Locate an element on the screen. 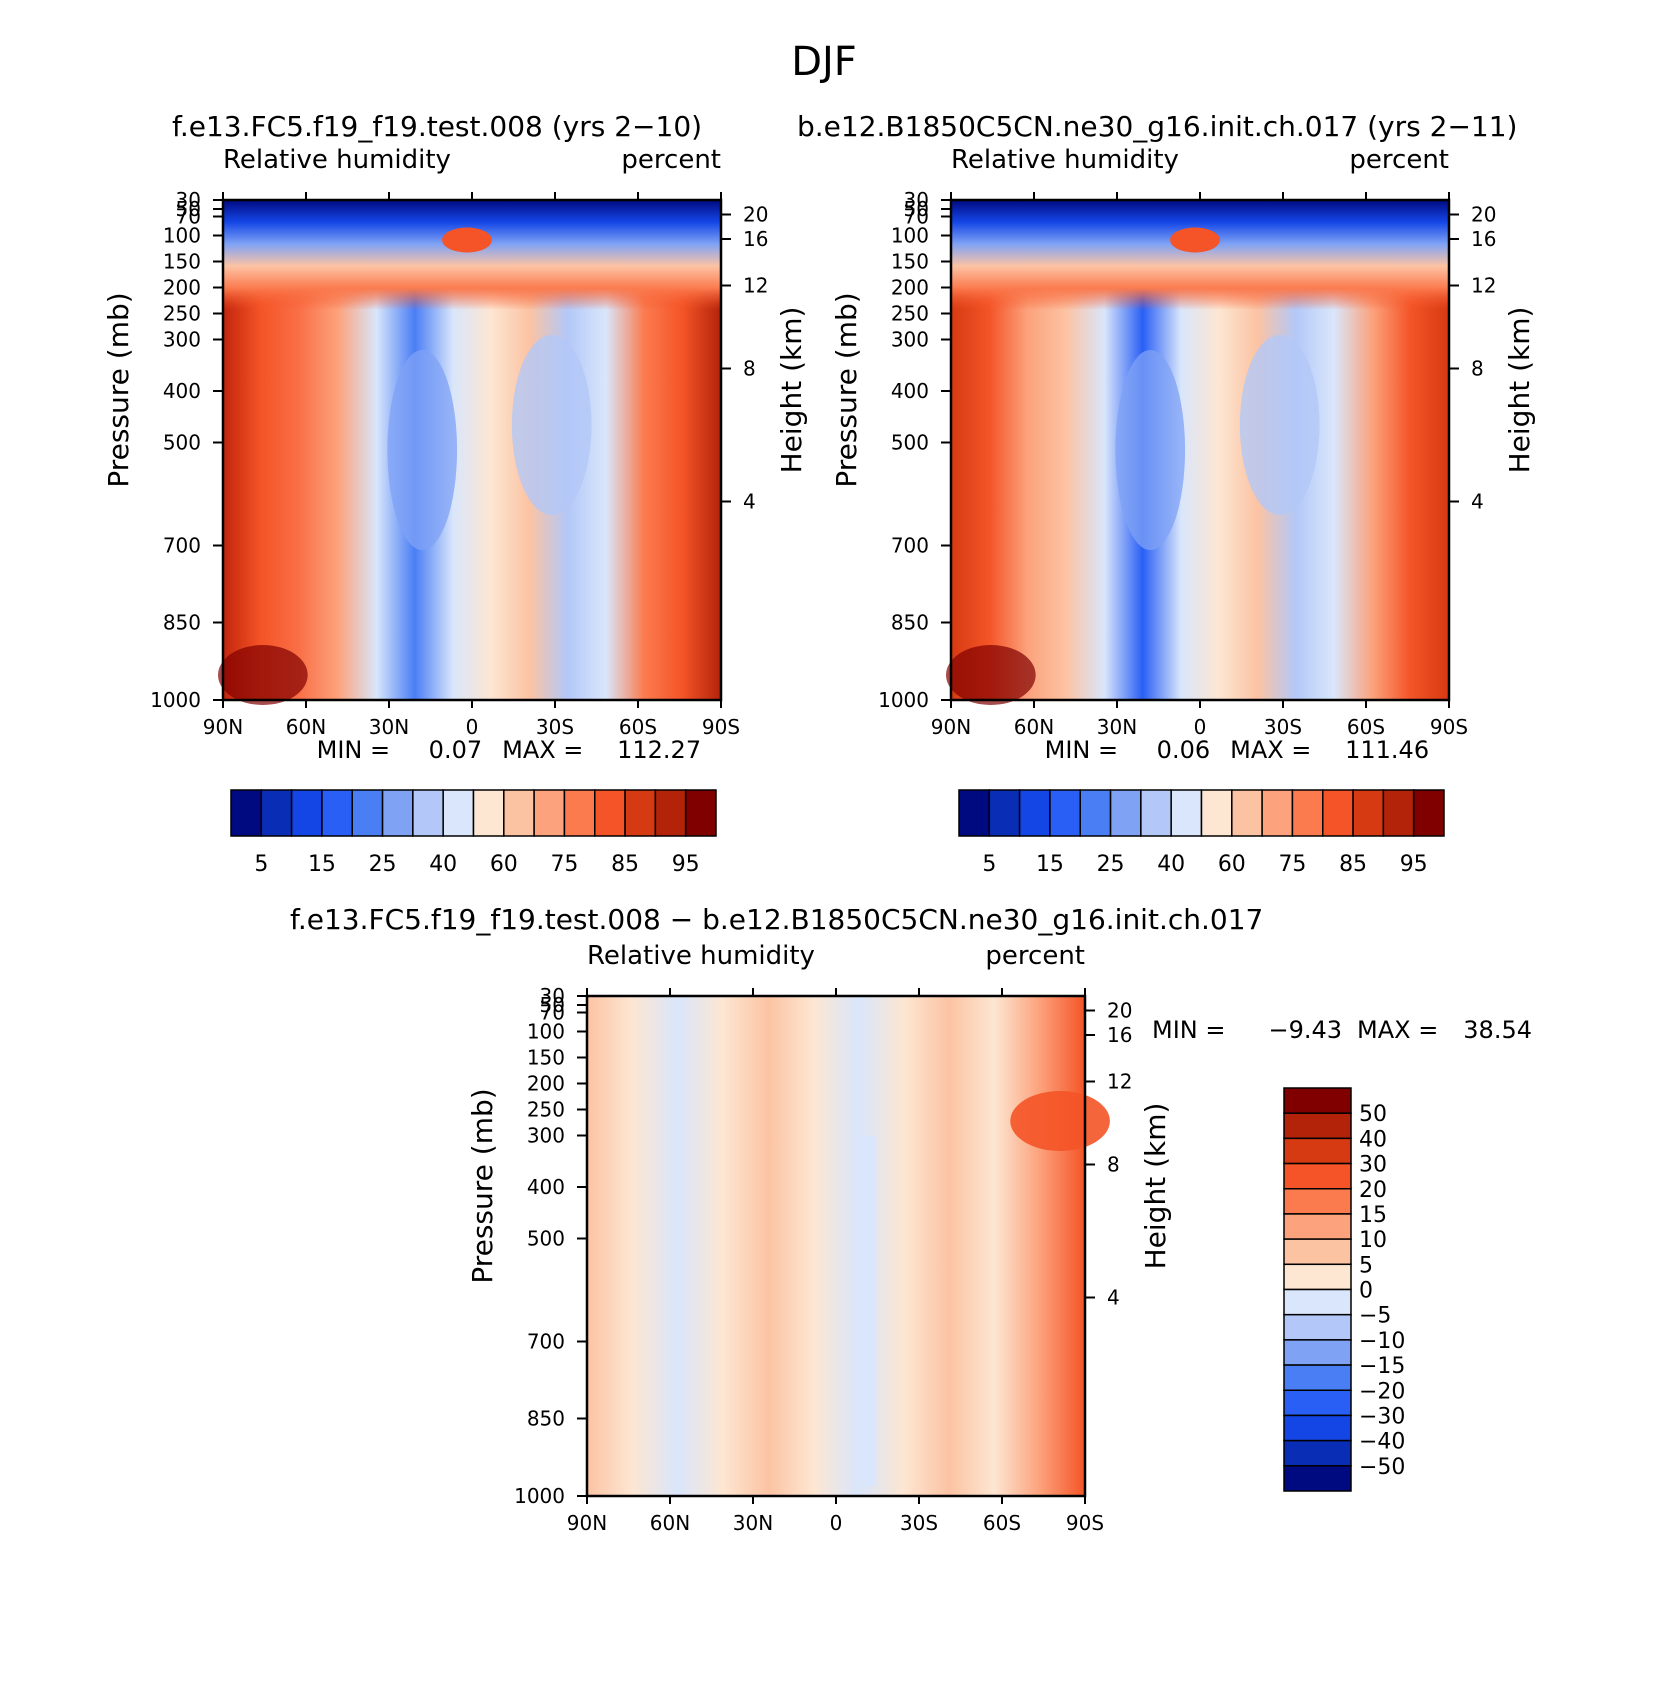 The image size is (1677, 1702). x-tick-label: 90N is located at coordinates (951, 727).